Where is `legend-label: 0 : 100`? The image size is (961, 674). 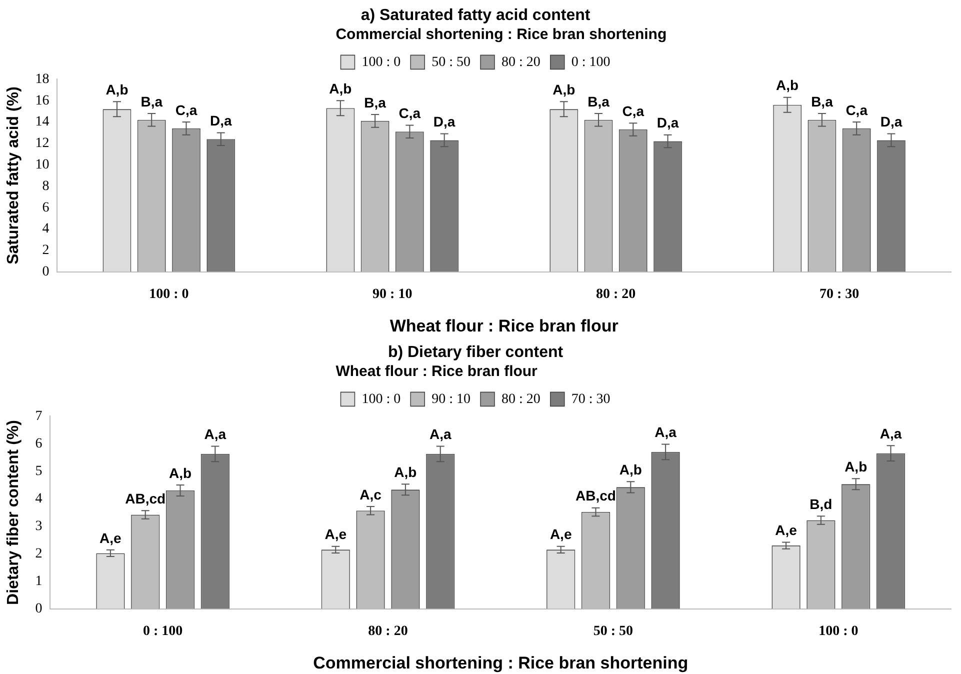
legend-label: 0 : 100 is located at coordinates (590, 62).